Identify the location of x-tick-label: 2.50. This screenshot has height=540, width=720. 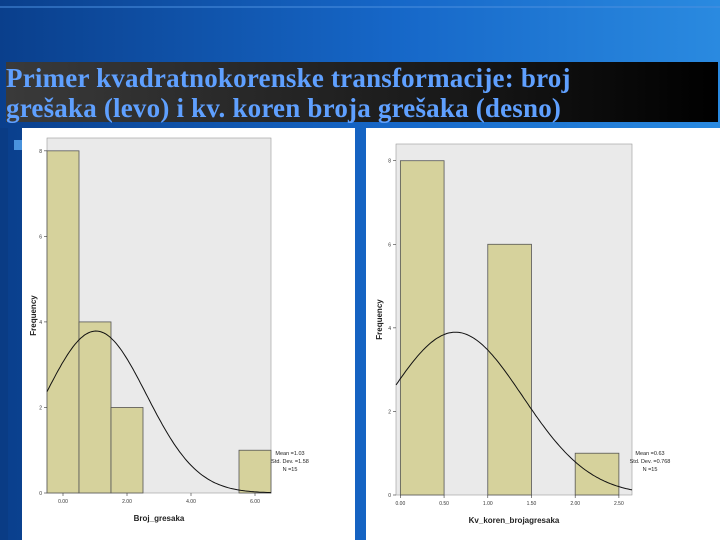
(619, 504).